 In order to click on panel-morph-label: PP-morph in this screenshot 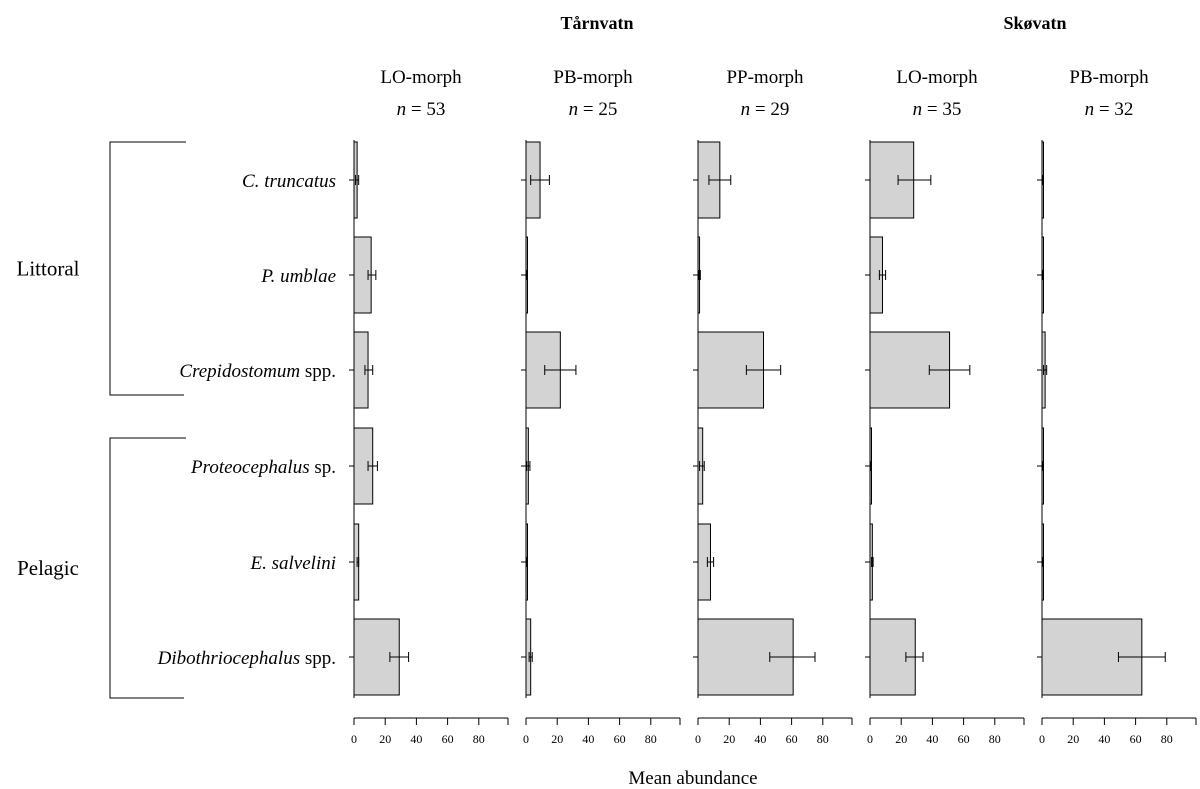, I will do `click(765, 77)`.